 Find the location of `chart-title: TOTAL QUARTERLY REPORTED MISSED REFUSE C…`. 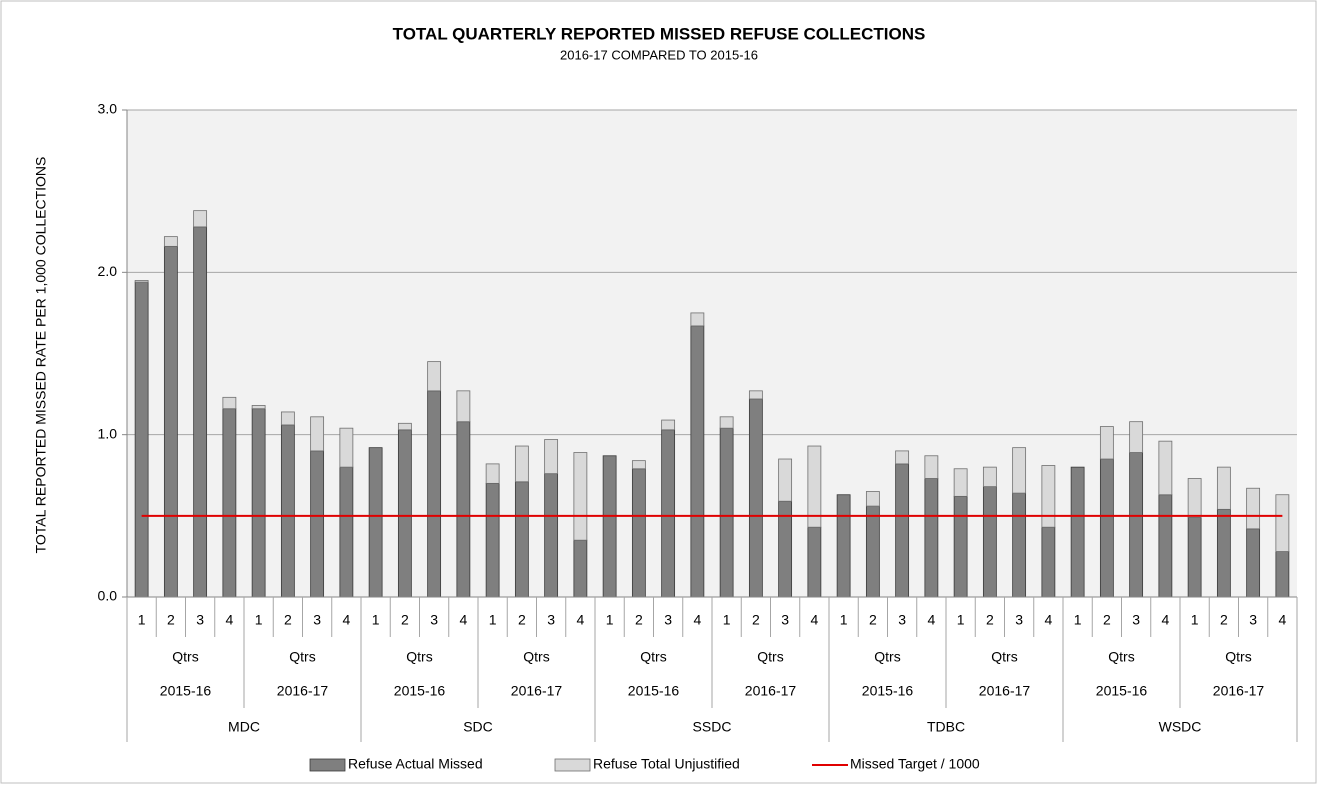

chart-title: TOTAL QUARTERLY REPORTED MISSED REFUSE C… is located at coordinates (659, 33).